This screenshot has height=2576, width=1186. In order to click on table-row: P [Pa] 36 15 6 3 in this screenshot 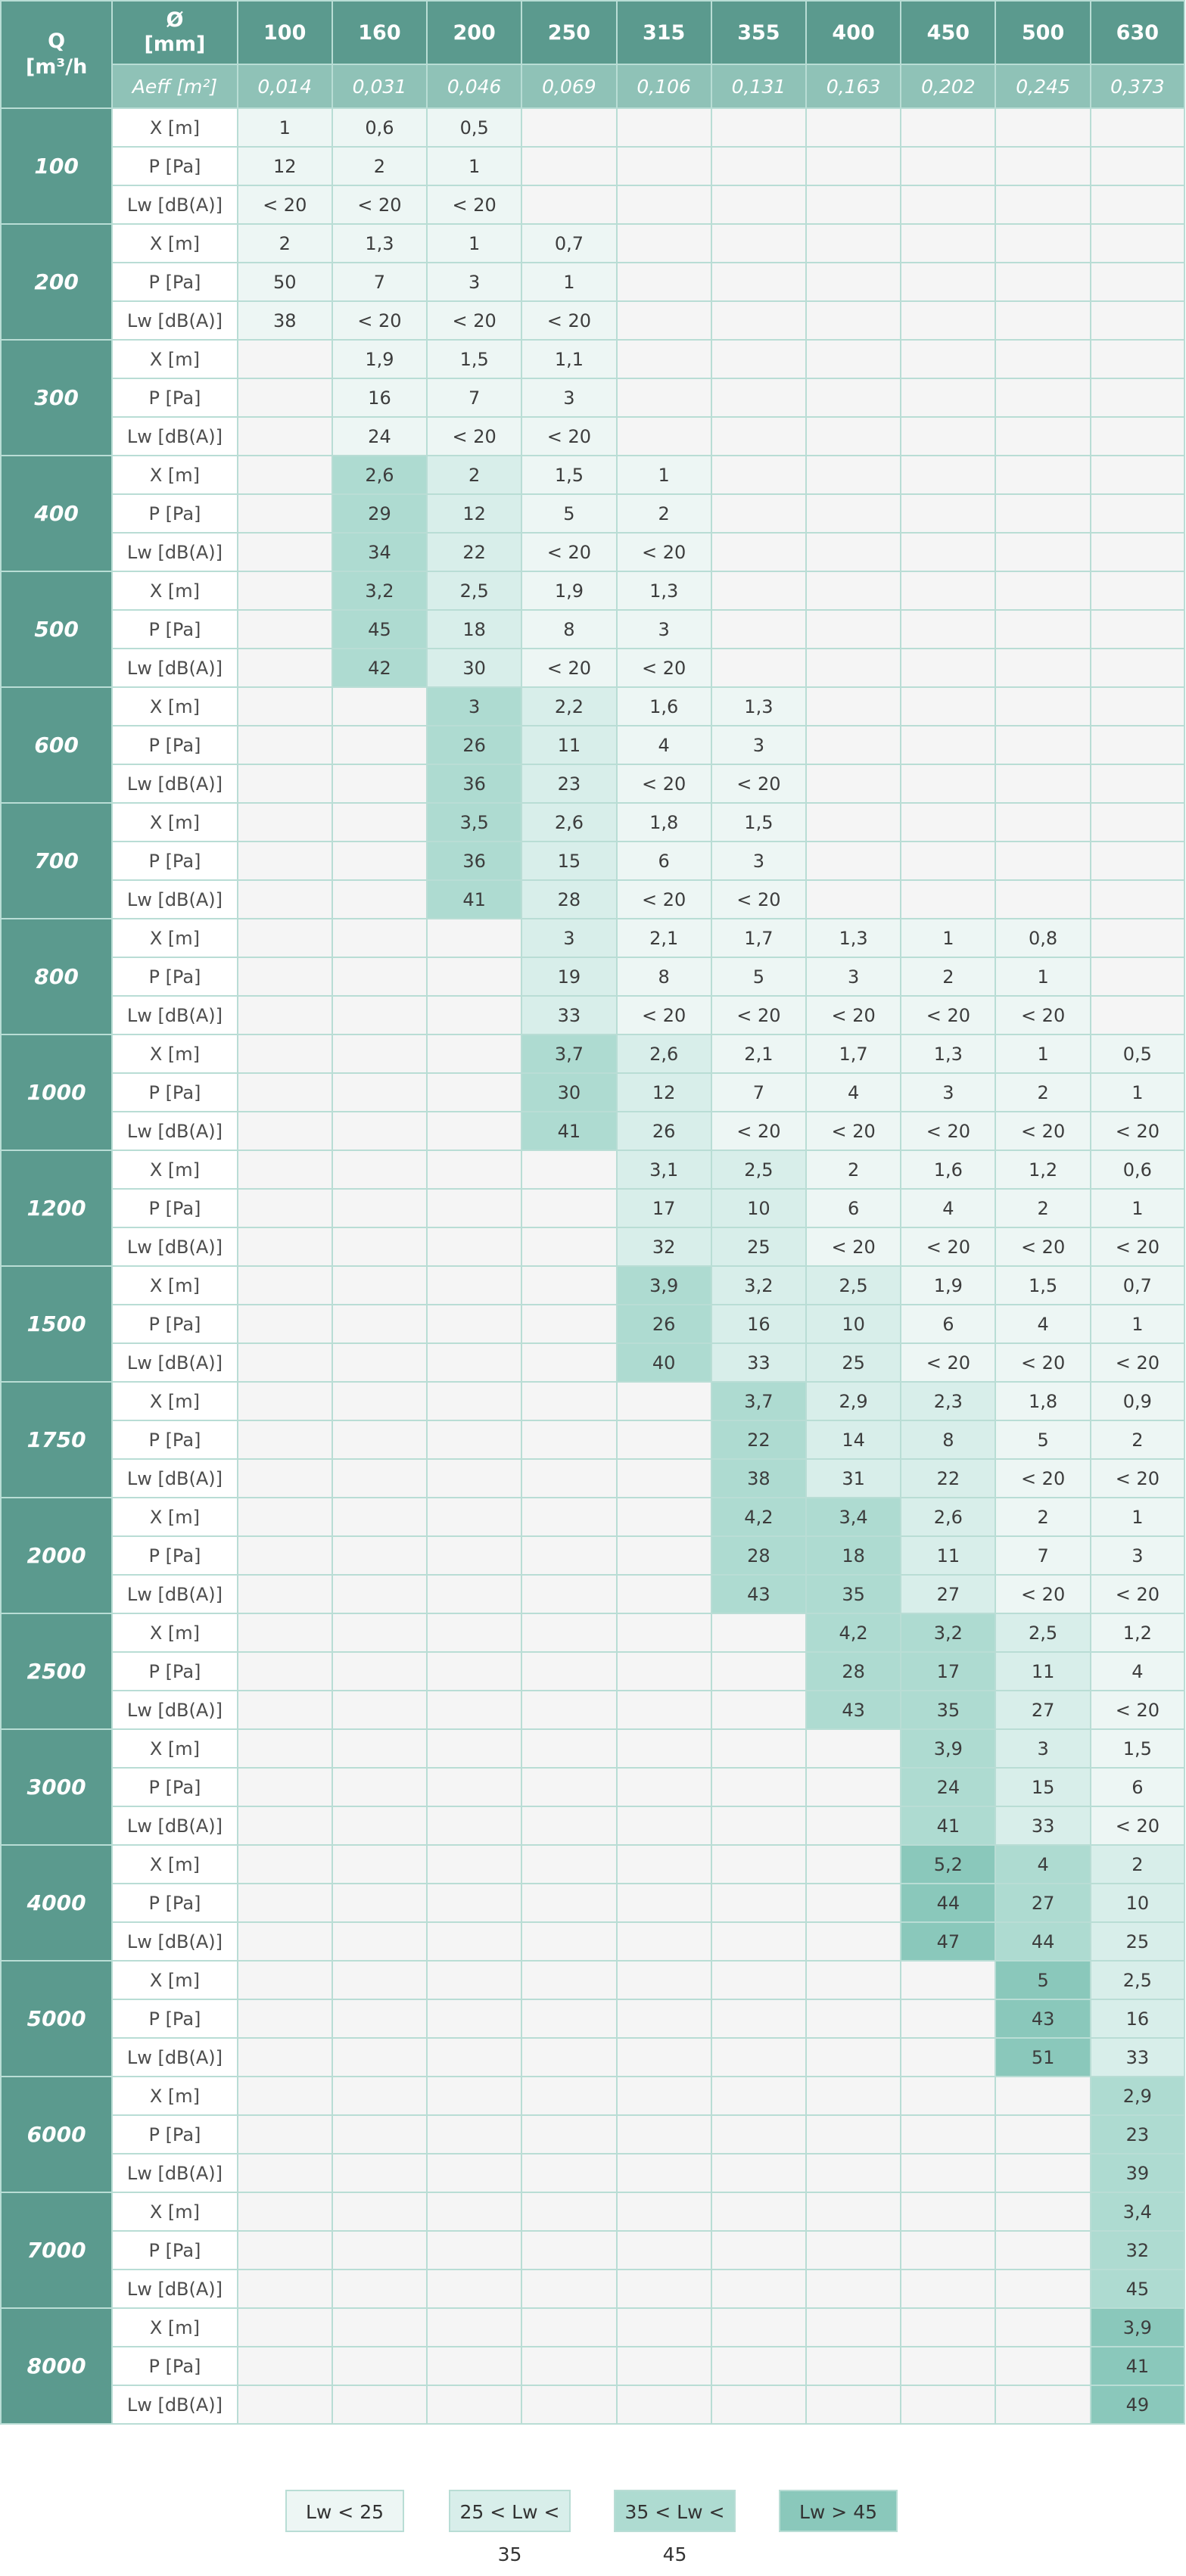, I will do `click(594, 861)`.